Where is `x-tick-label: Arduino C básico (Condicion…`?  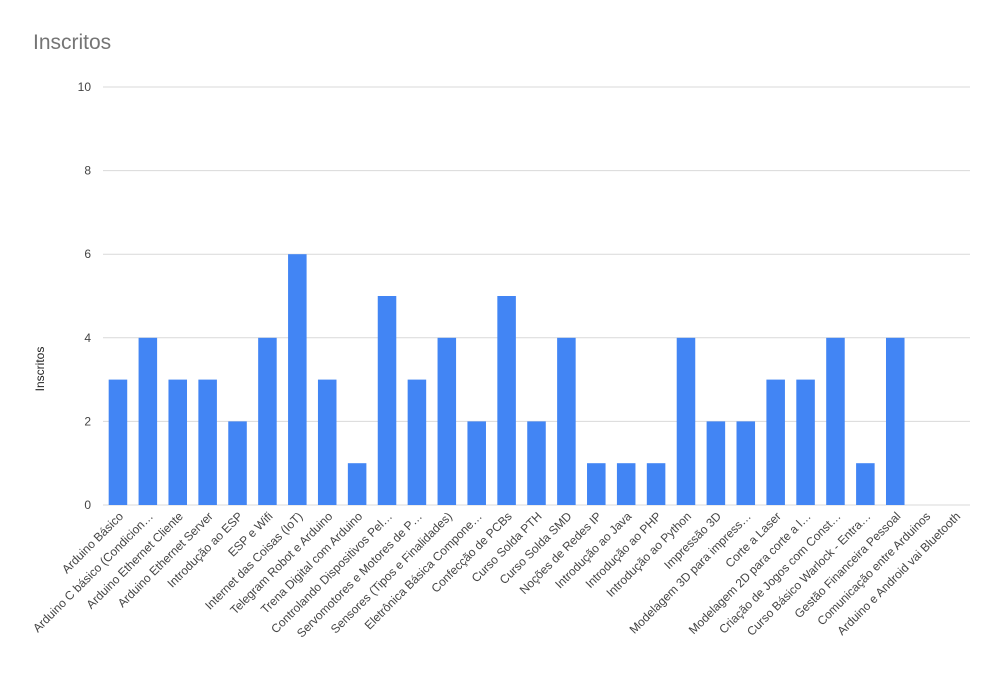 x-tick-label: Arduino C básico (Condicion… is located at coordinates (93, 572).